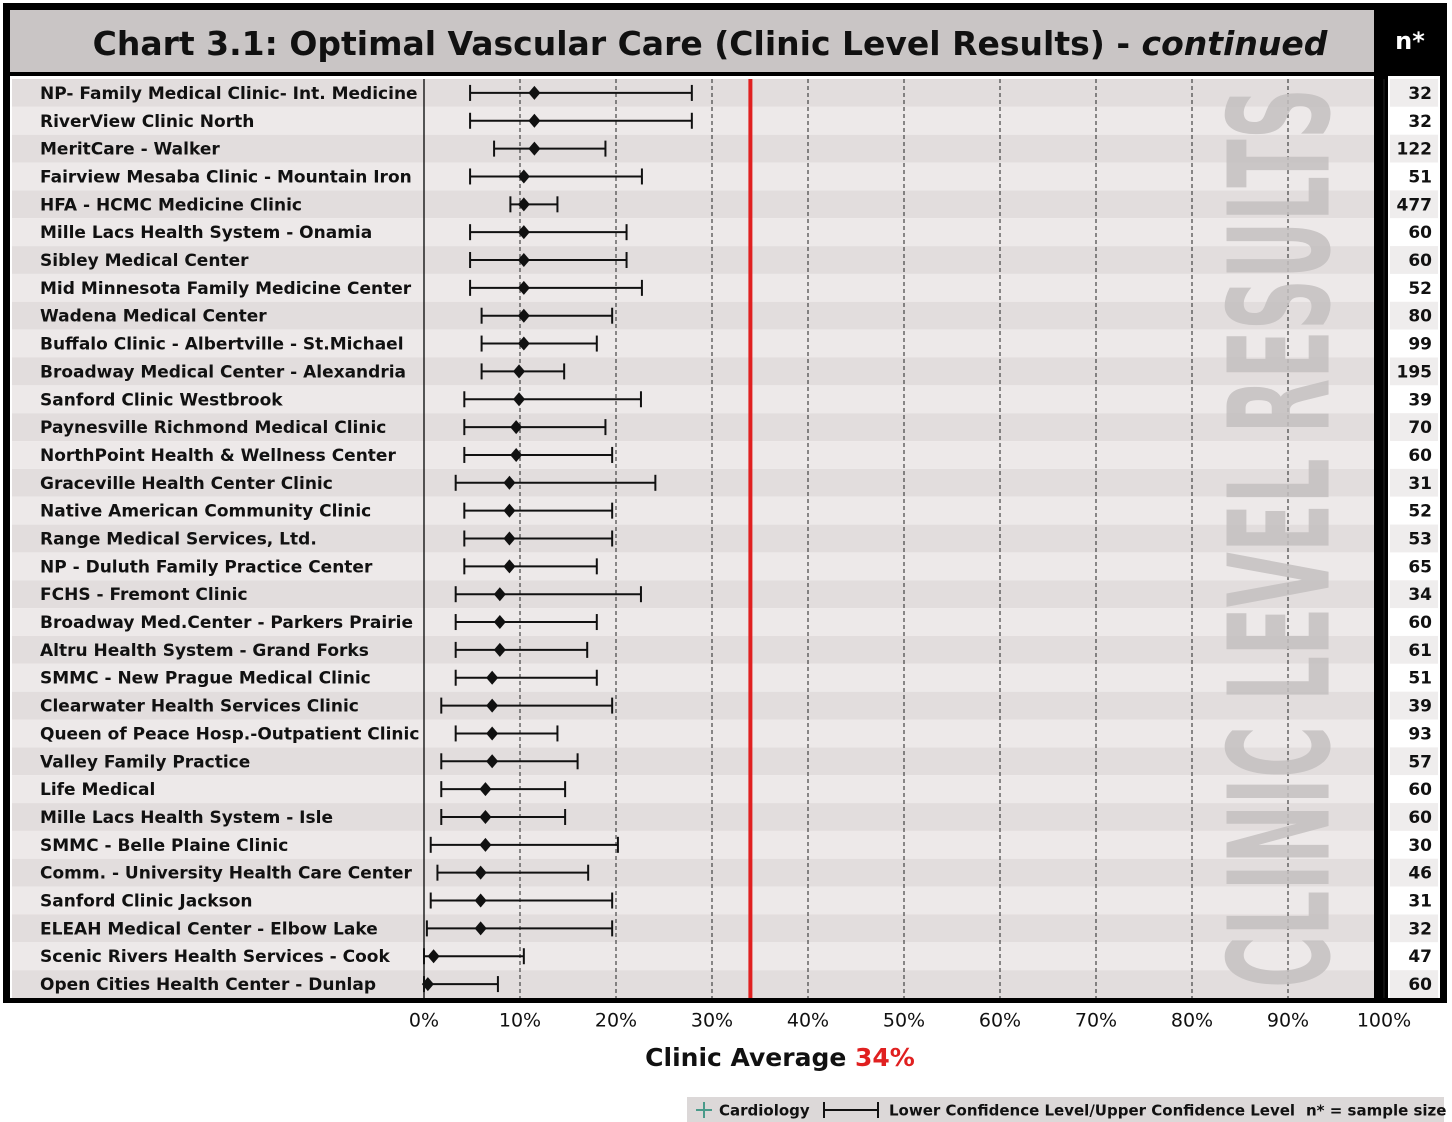 The width and height of the screenshot is (1452, 1122). Describe the element at coordinates (204, 651) in the screenshot. I see `row-label: Altru Health System - Grand Forks` at that location.